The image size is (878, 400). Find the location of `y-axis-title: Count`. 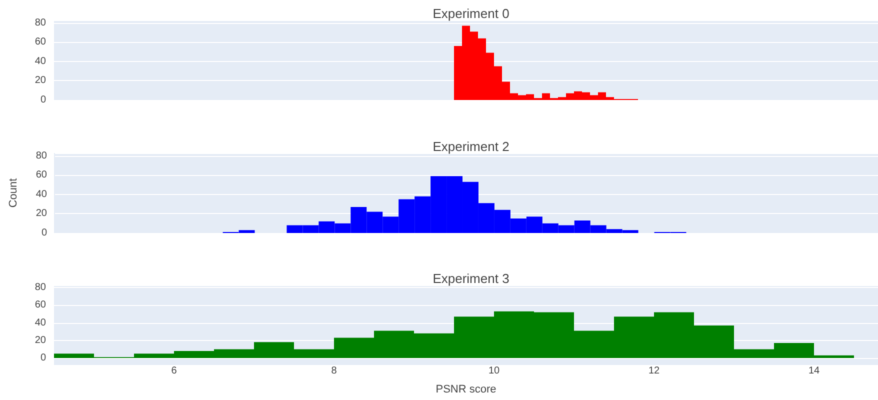

y-axis-title: Count is located at coordinates (14, 193).